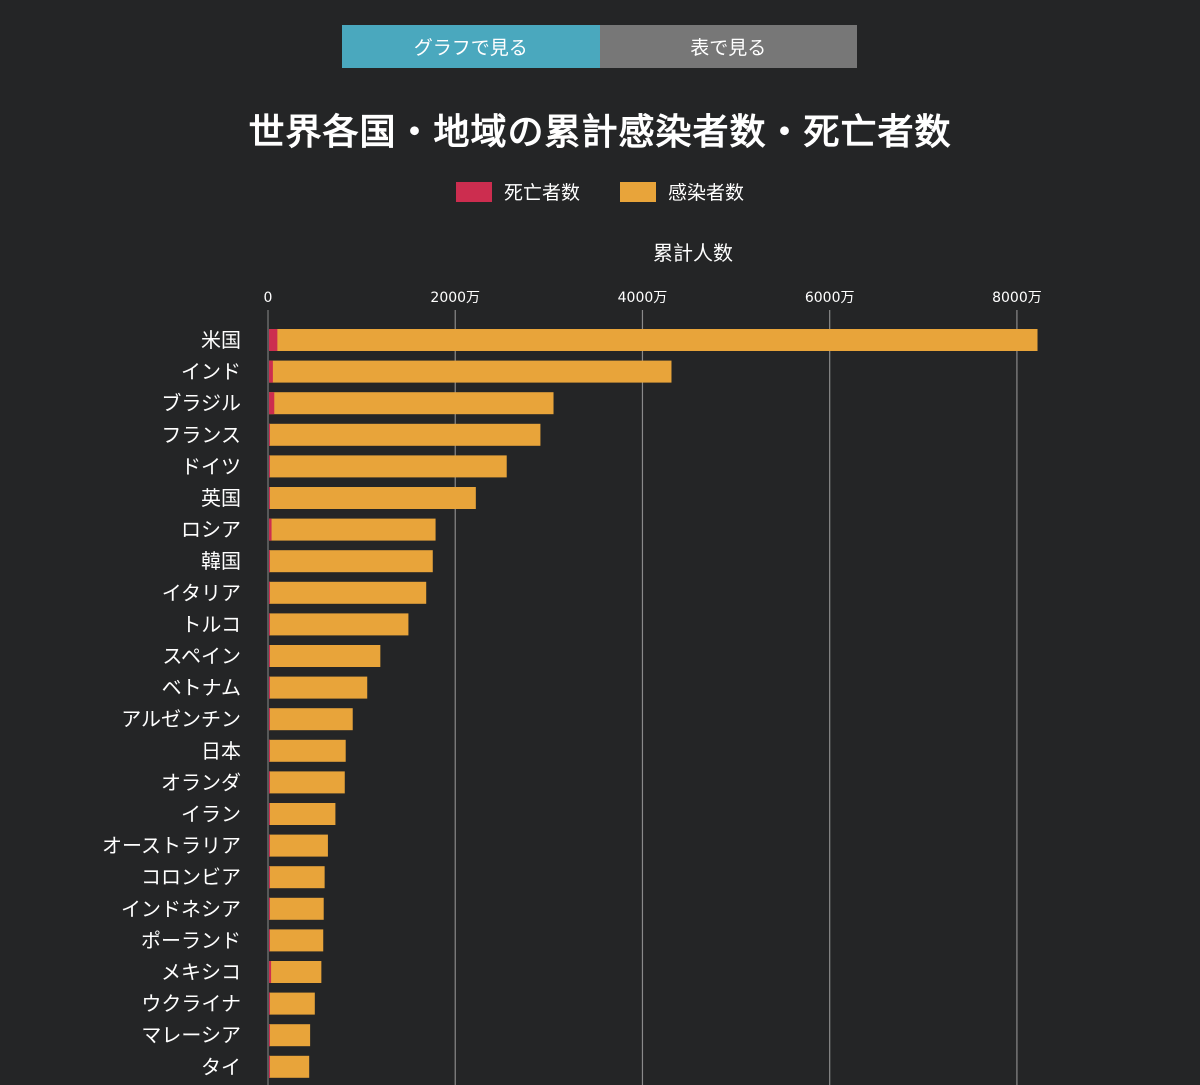  What do you see at coordinates (221, 1067) in the screenshot?
I see `category-label: タイ` at bounding box center [221, 1067].